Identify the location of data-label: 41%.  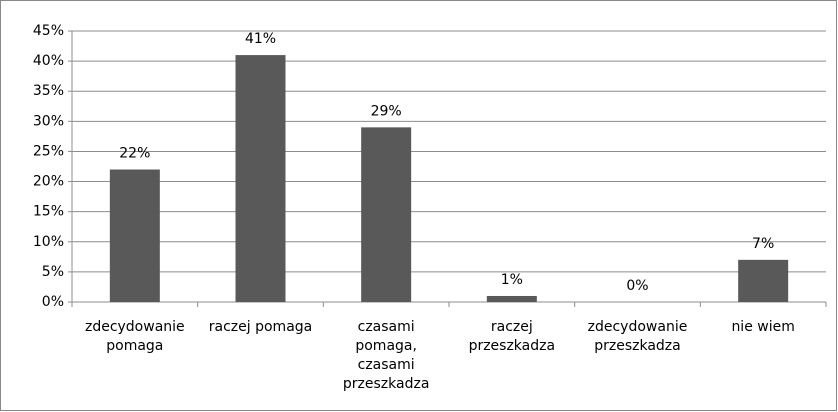
(260, 39).